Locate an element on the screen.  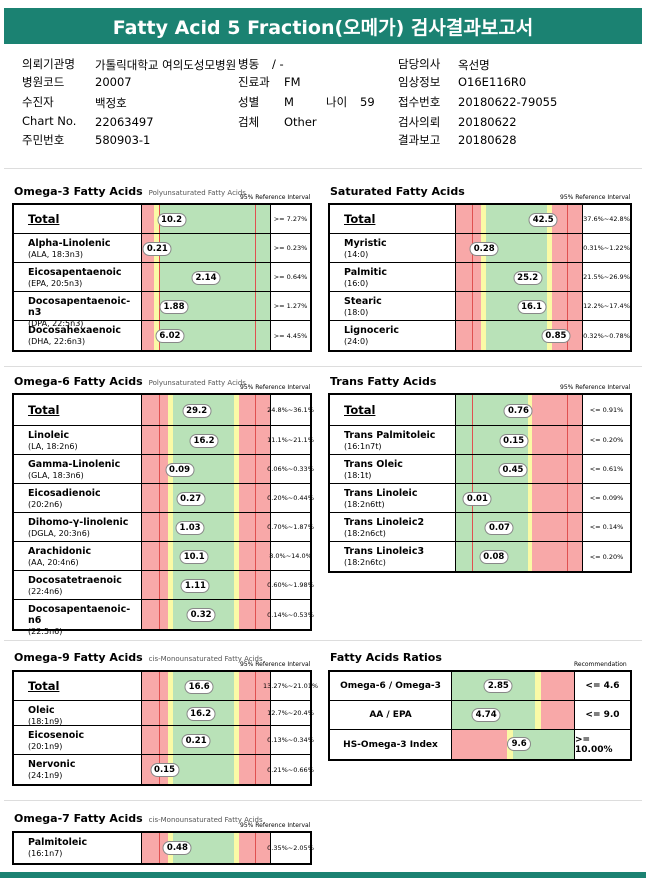
section-title-text: Omega-3 Fatty Acids is located at coordinates (78, 191).